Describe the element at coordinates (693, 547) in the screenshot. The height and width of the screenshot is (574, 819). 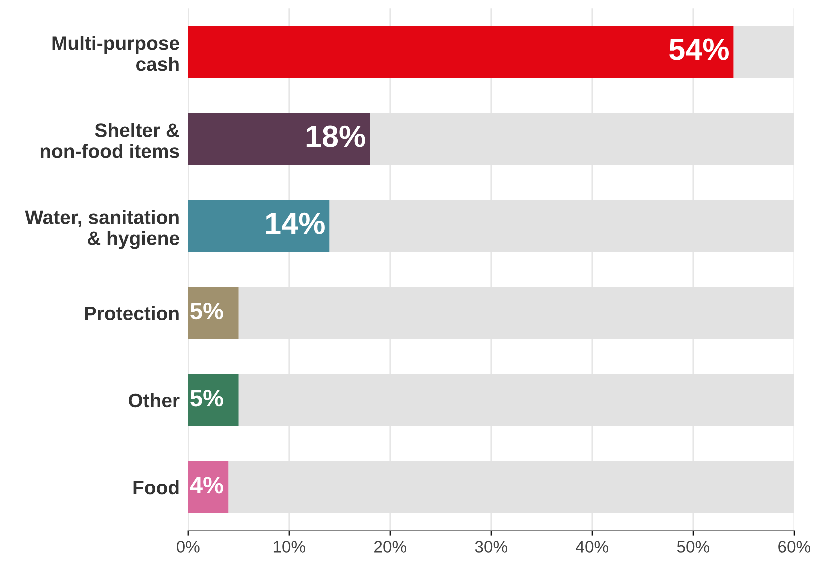
I see `x-tick-label: 50%` at that location.